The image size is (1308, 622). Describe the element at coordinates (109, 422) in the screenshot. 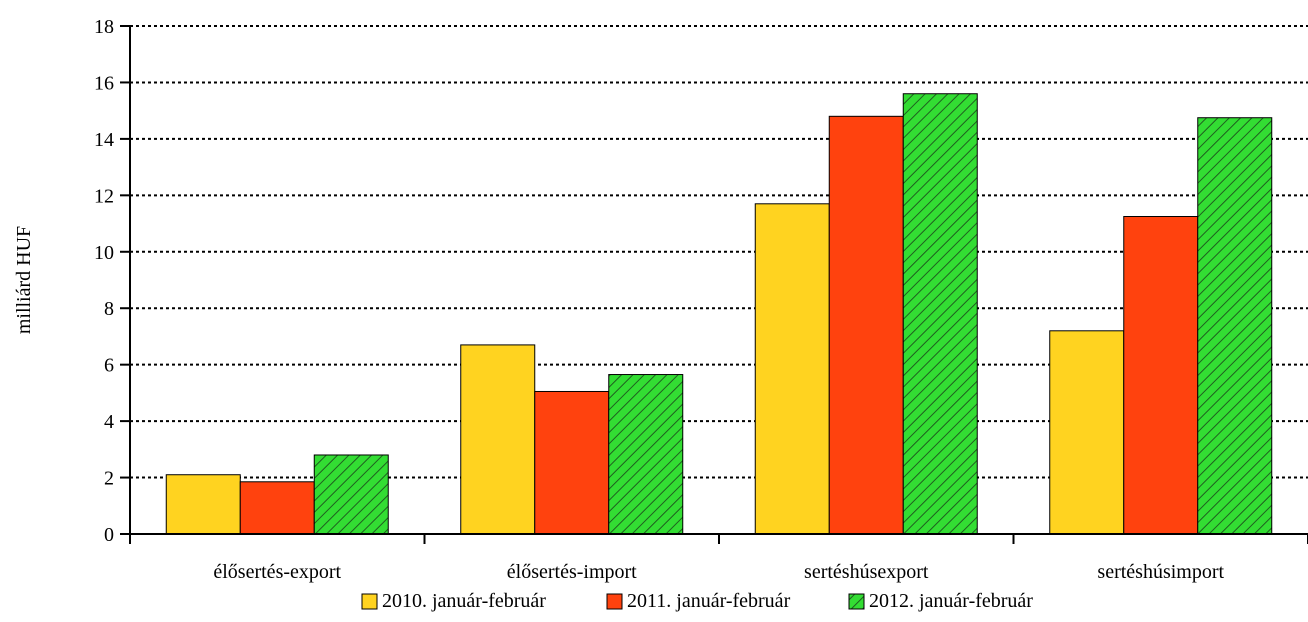

I see `y-tick-label: 4` at that location.